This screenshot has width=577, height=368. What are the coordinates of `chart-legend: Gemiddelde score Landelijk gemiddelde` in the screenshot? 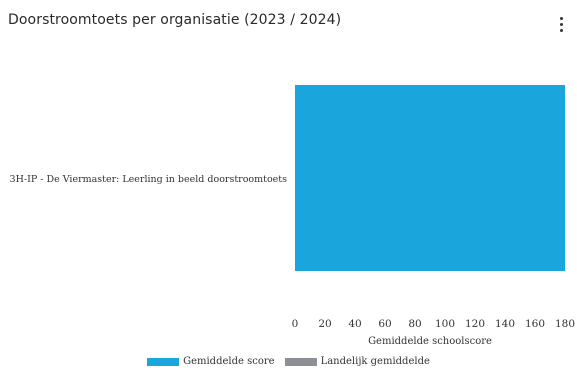 It's located at (288, 361).